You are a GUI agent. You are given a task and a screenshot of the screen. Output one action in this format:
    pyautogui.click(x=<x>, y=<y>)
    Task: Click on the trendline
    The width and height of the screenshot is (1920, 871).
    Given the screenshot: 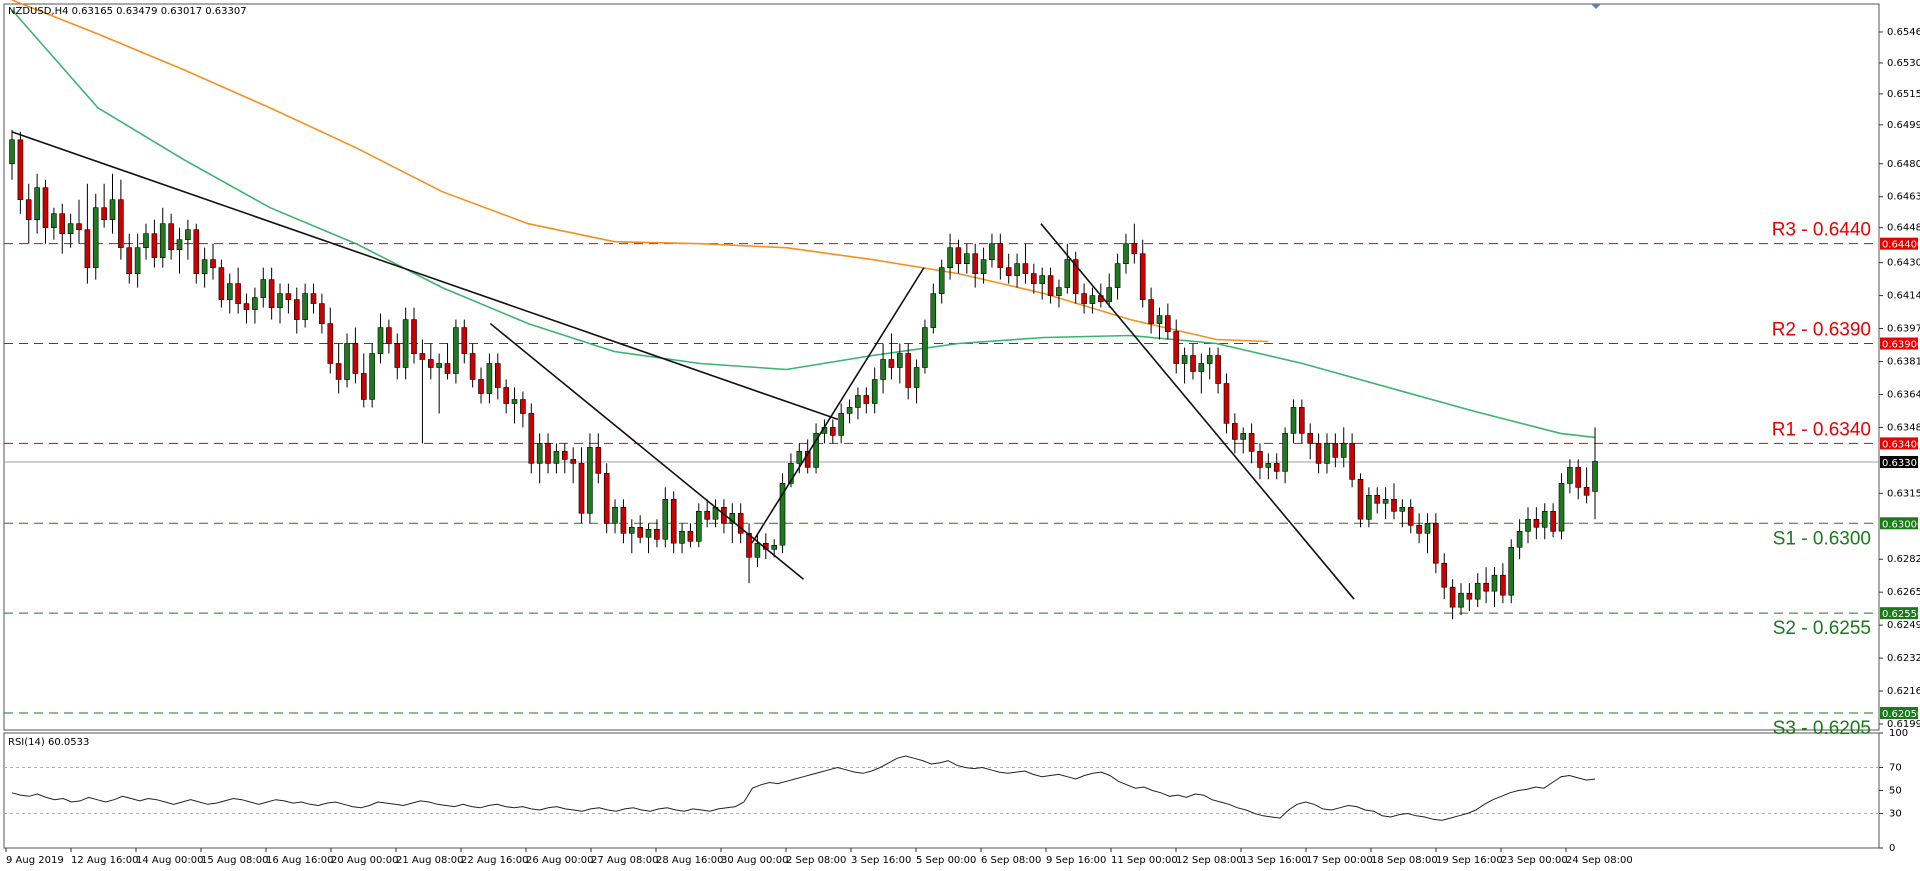 What is the action you would take?
    pyautogui.click(x=425, y=276)
    